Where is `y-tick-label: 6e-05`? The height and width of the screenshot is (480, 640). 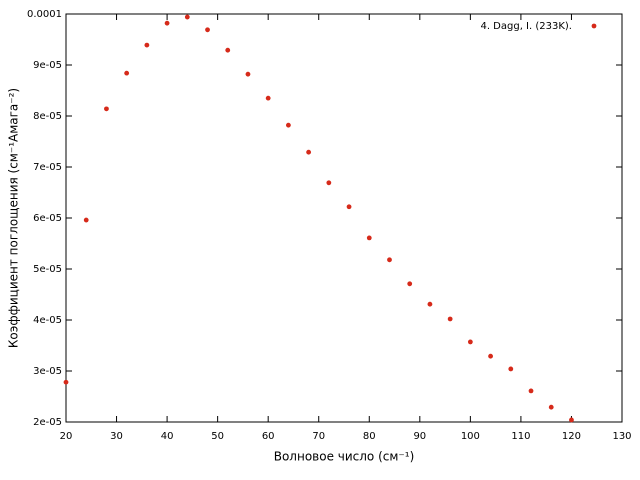
y-tick-label: 6e-05 is located at coordinates (47, 218).